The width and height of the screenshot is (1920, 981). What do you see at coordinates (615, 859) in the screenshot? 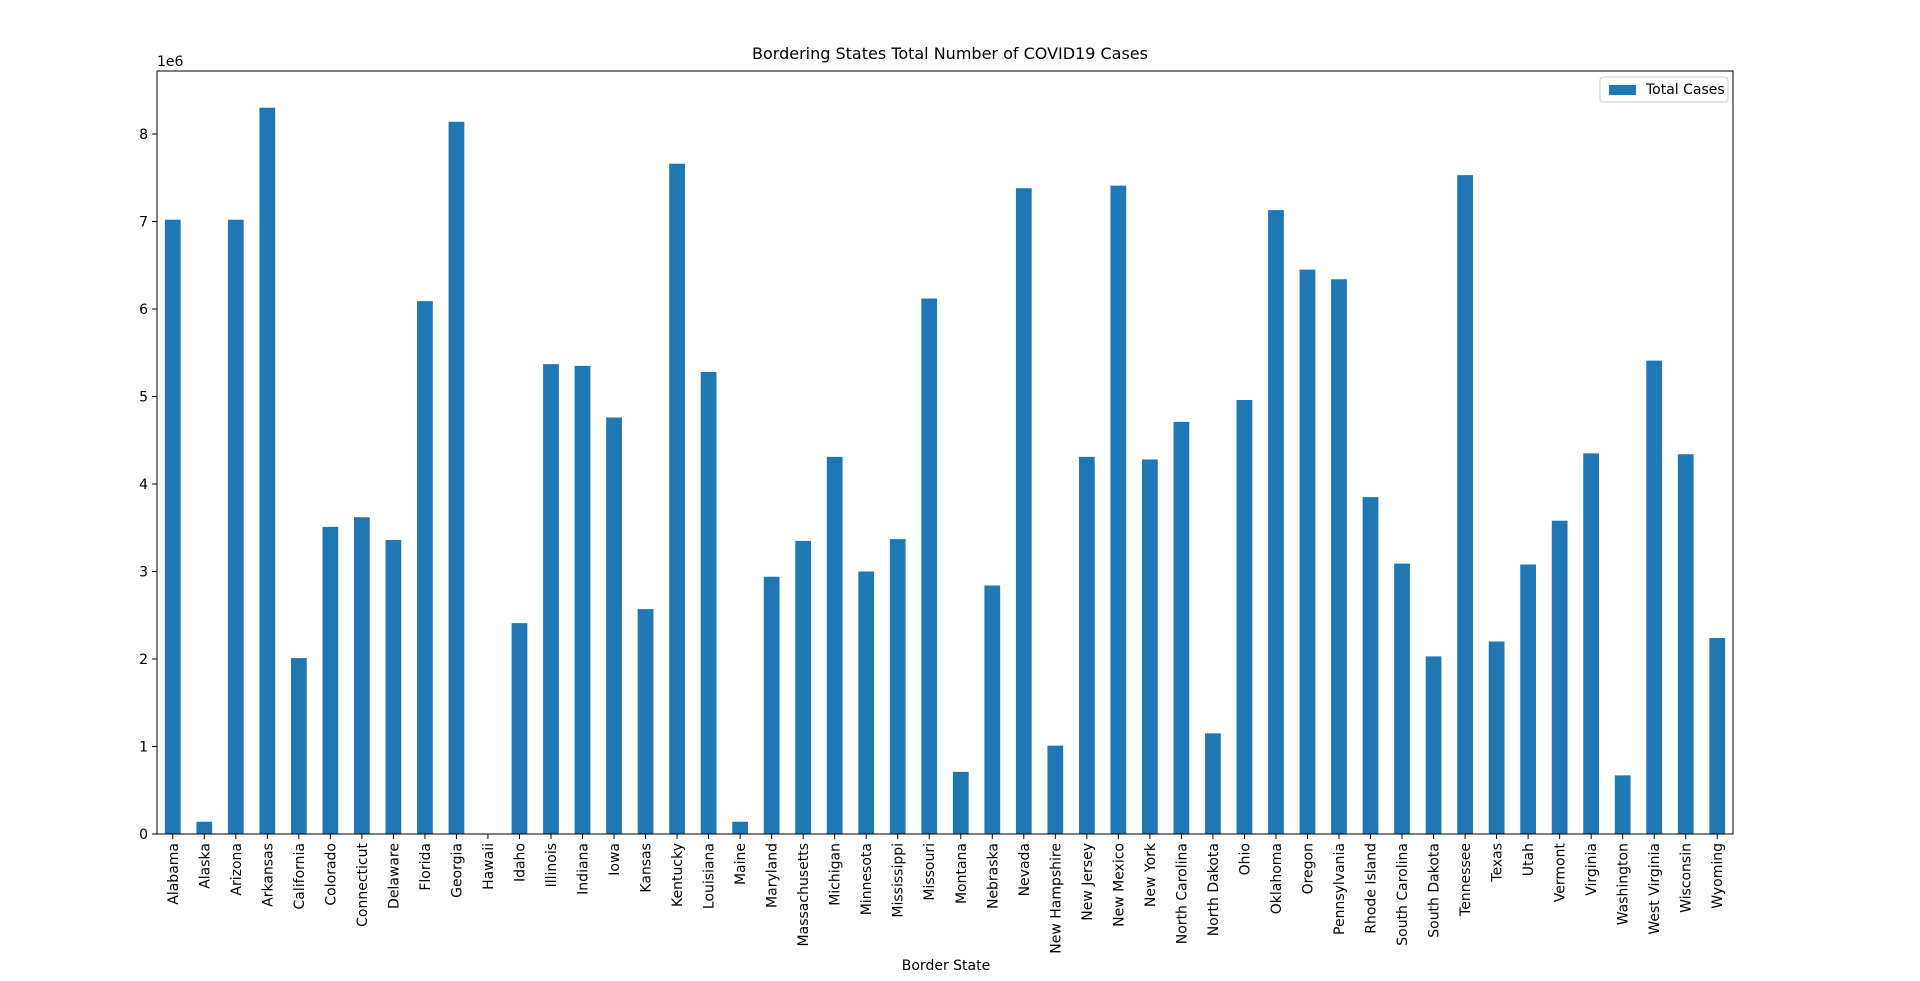
I see `x-tick-label: Iowa` at bounding box center [615, 859].